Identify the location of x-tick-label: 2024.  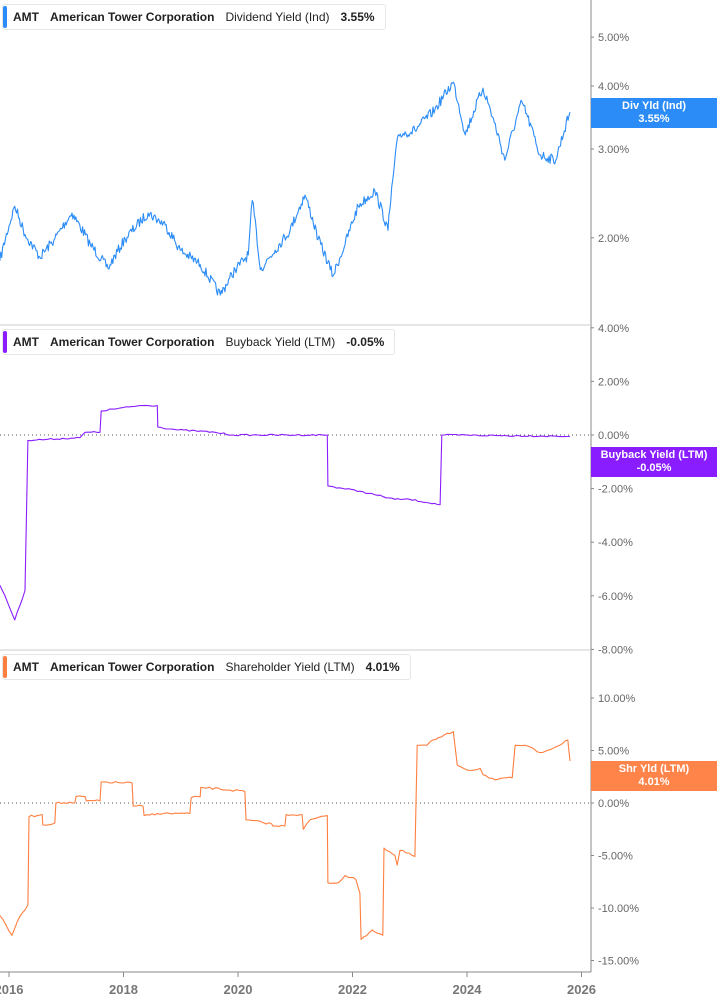
(468, 989).